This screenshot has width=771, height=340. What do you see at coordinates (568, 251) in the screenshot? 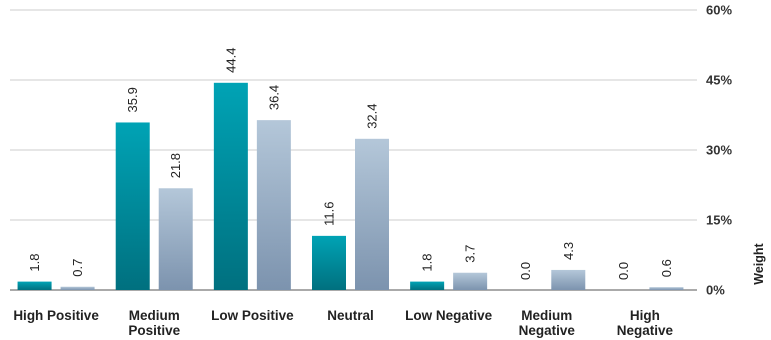
I see `data-label: 4.3` at bounding box center [568, 251].